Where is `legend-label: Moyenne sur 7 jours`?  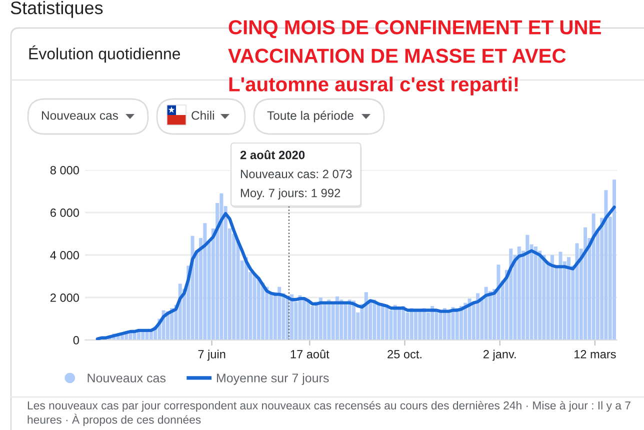
legend-label: Moyenne sur 7 jours is located at coordinates (272, 379).